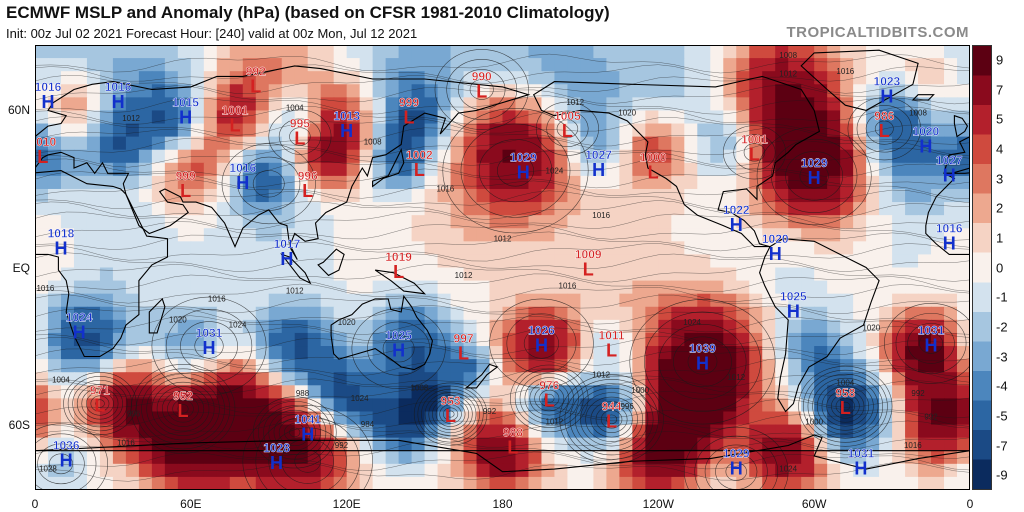  I want to click on center-value: 986, so click(884, 116).